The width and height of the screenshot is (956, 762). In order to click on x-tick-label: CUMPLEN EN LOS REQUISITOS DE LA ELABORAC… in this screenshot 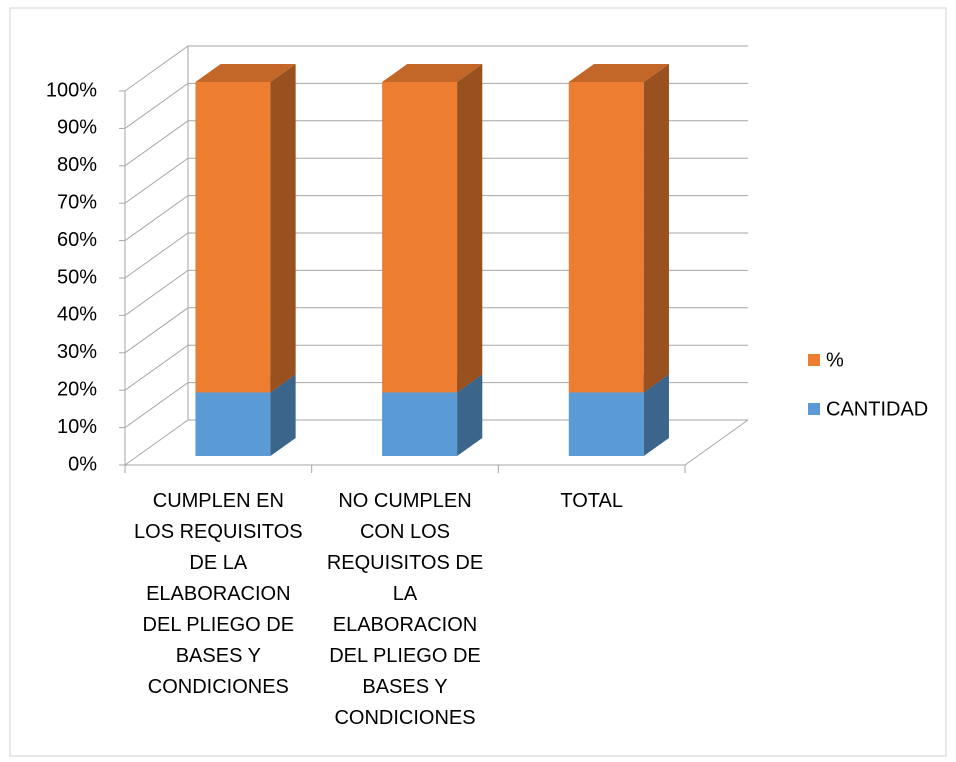, I will do `click(218, 594)`.